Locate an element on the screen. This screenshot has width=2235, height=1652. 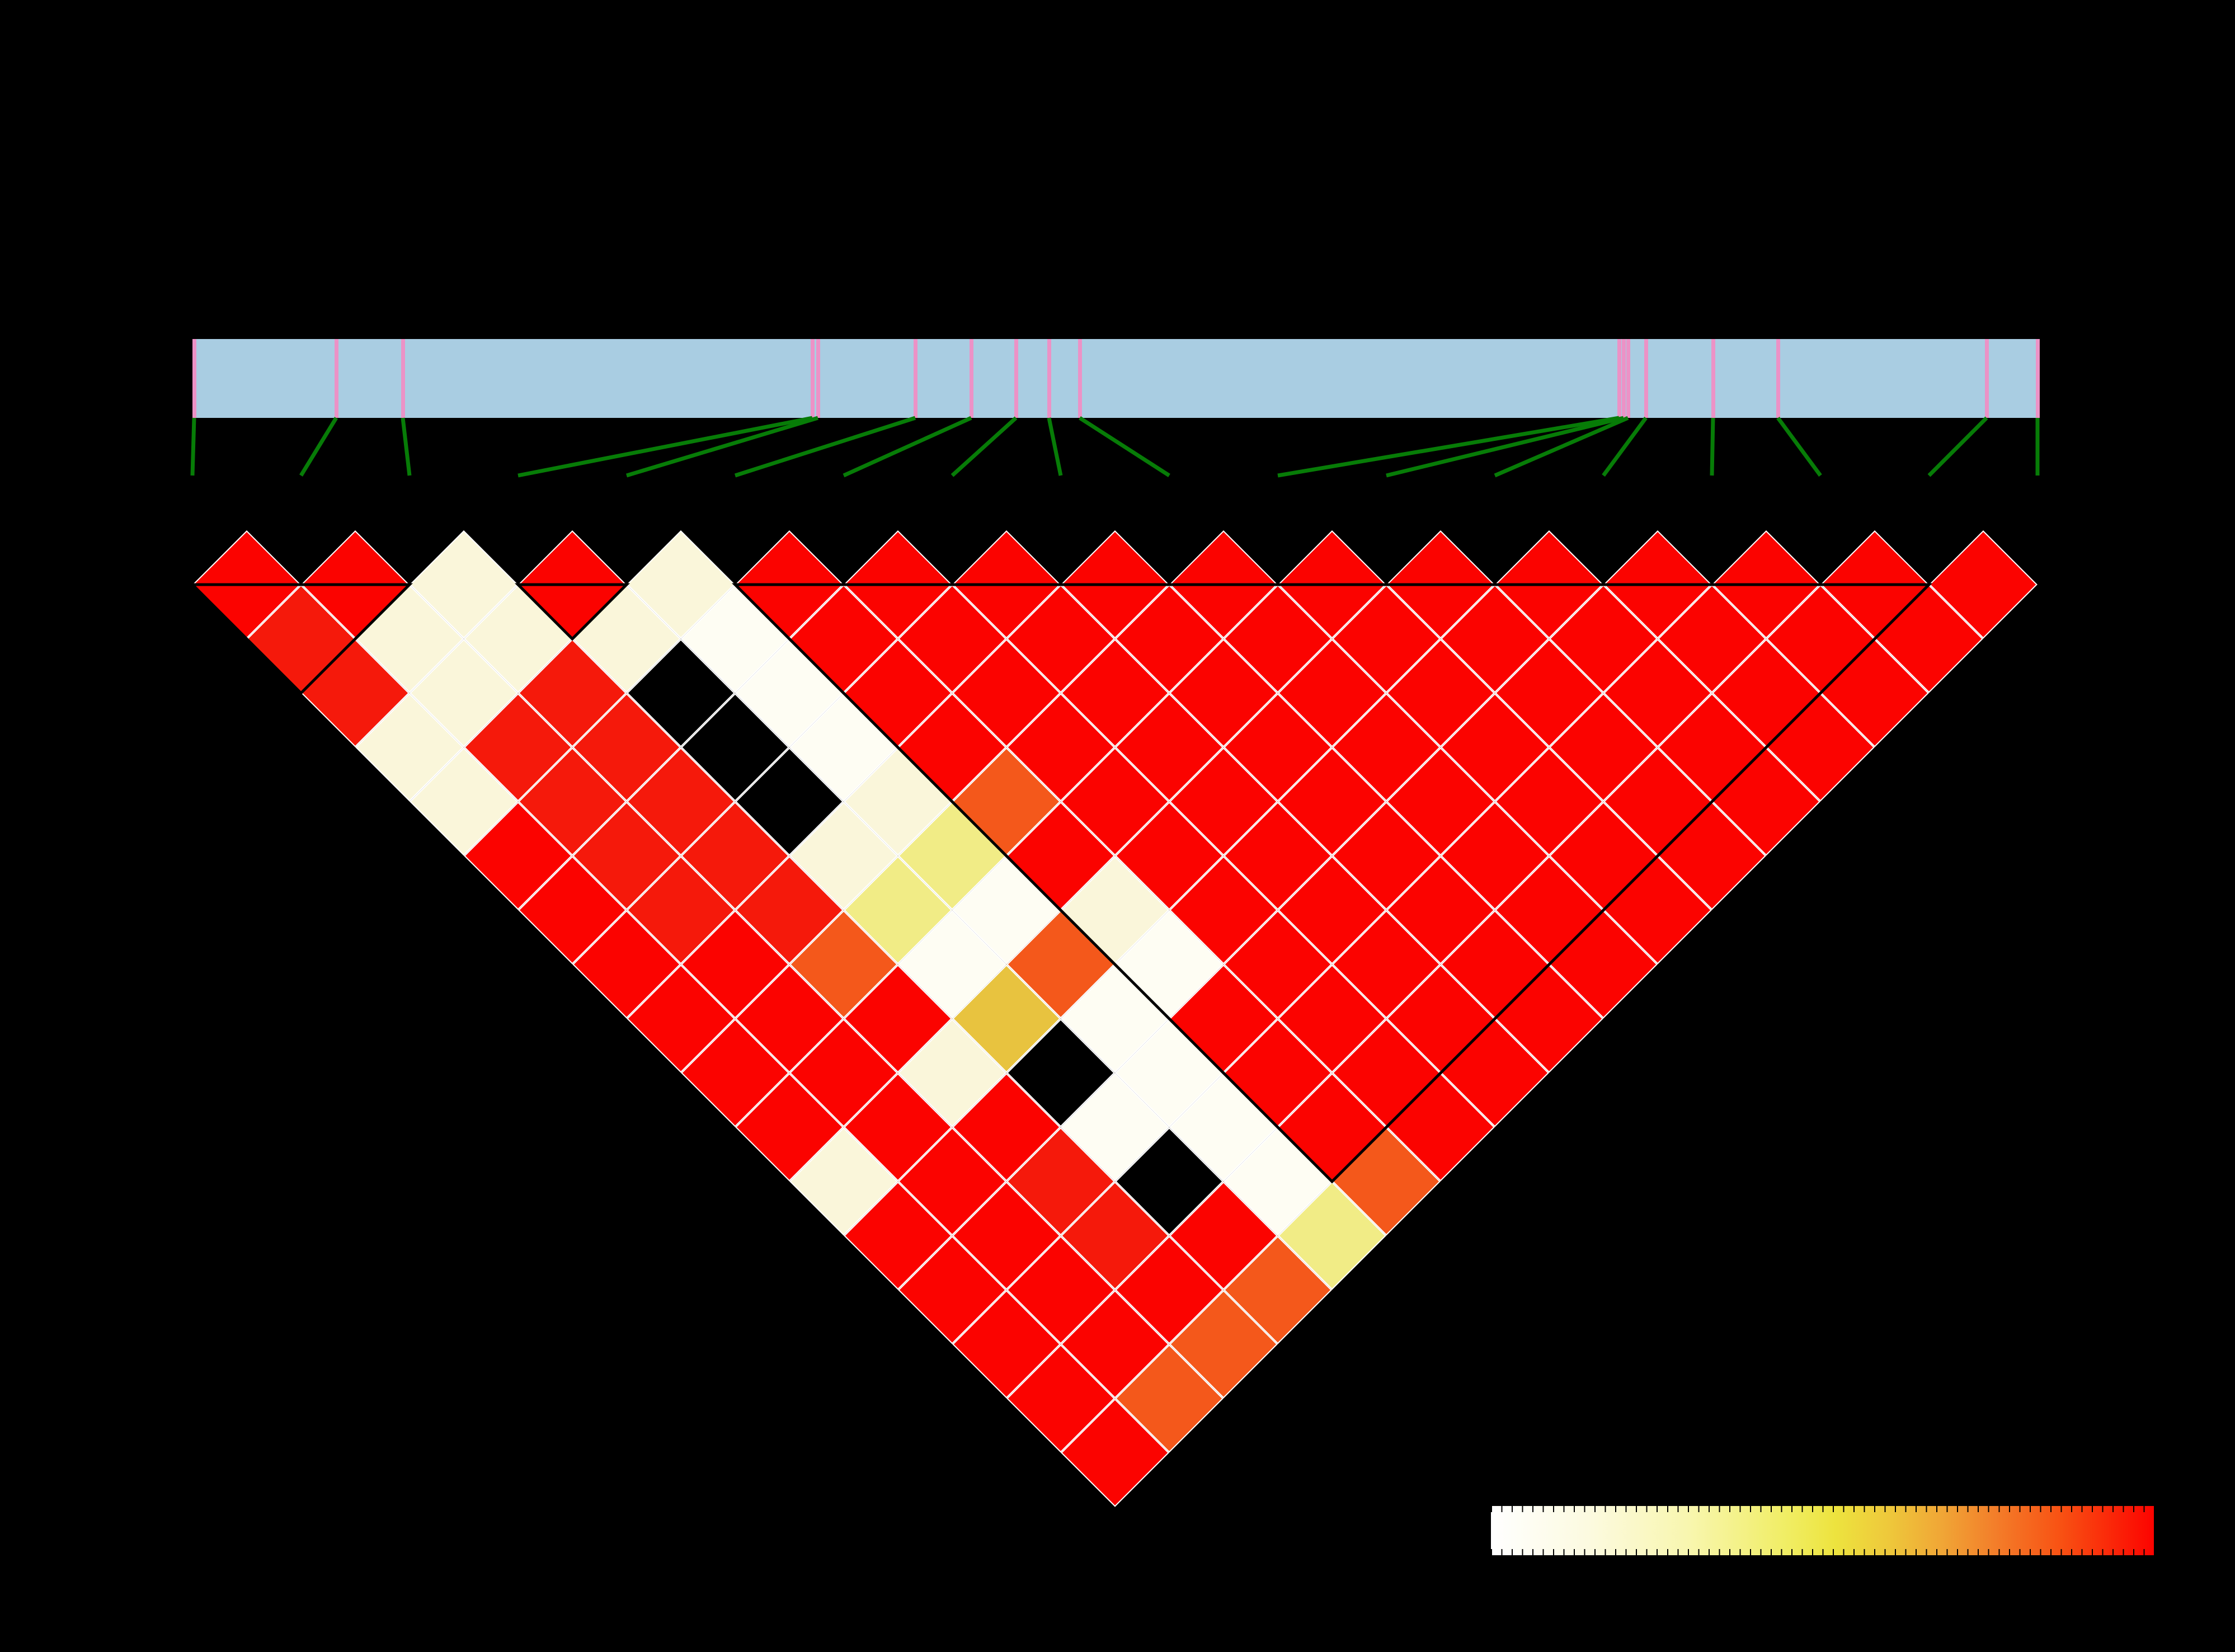
color-key-ticks-bottom is located at coordinates (1822, 1552).